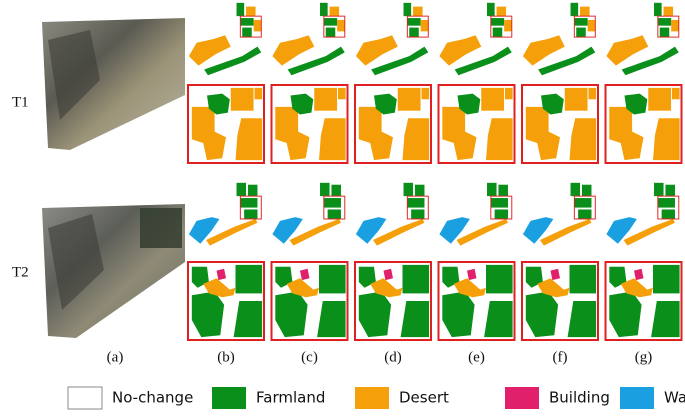 The width and height of the screenshot is (685, 418). I want to click on legend-label: Farmland, so click(290, 398).